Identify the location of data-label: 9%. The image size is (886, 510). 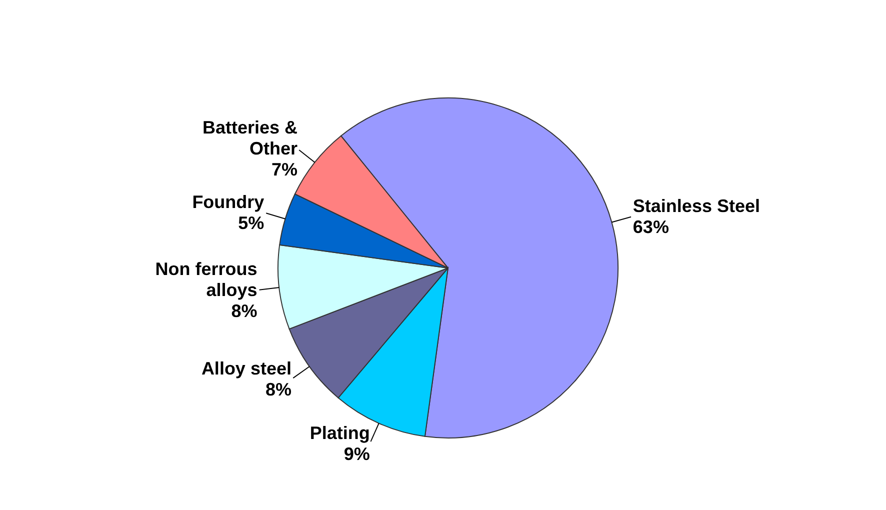
(357, 454).